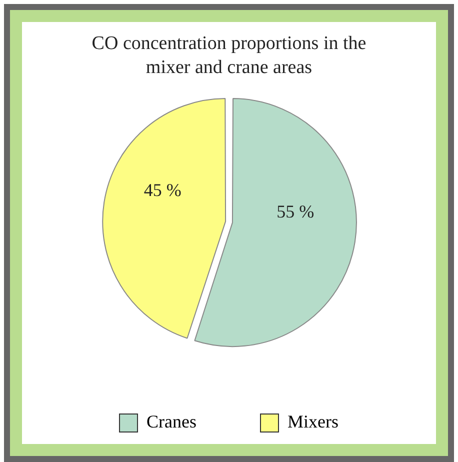 This screenshot has height=462, width=458. I want to click on data-label: 55 %, so click(295, 211).